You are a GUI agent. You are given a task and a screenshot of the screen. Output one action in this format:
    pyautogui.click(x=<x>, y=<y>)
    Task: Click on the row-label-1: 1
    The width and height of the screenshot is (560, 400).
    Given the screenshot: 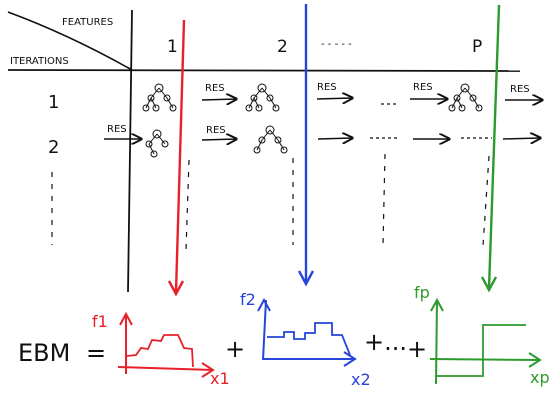 What is the action you would take?
    pyautogui.click(x=53, y=102)
    